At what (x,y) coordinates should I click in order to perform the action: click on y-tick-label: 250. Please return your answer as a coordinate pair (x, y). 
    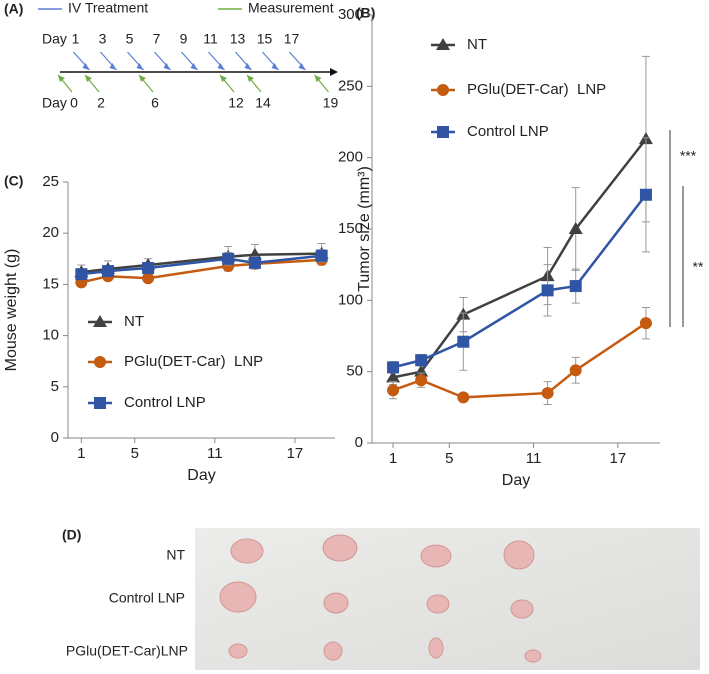
    Looking at the image, I should click on (350, 85).